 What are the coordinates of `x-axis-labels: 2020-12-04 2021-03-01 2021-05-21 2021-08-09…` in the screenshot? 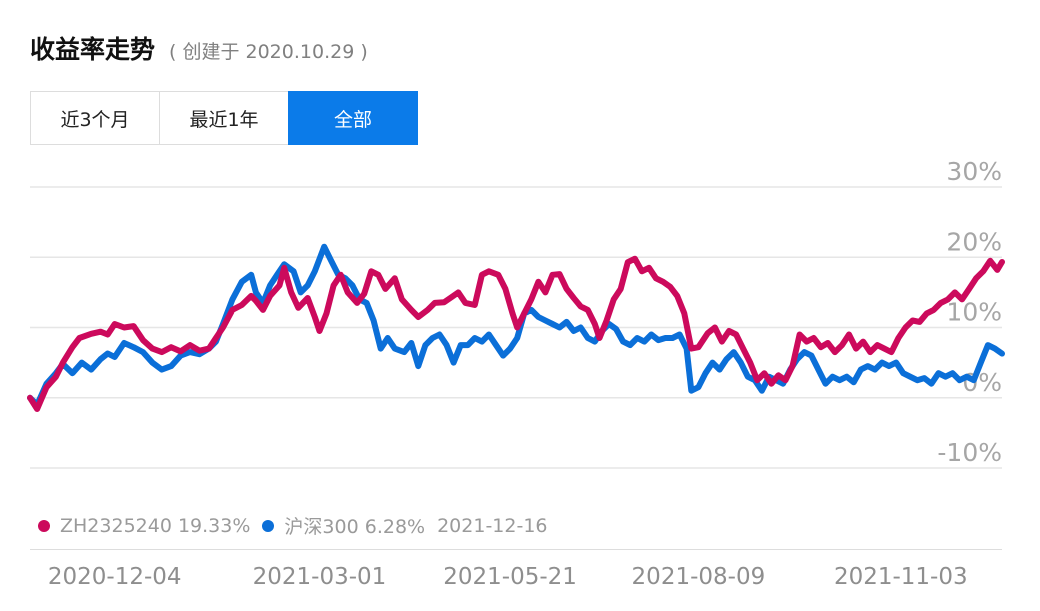 It's located at (520, 582).